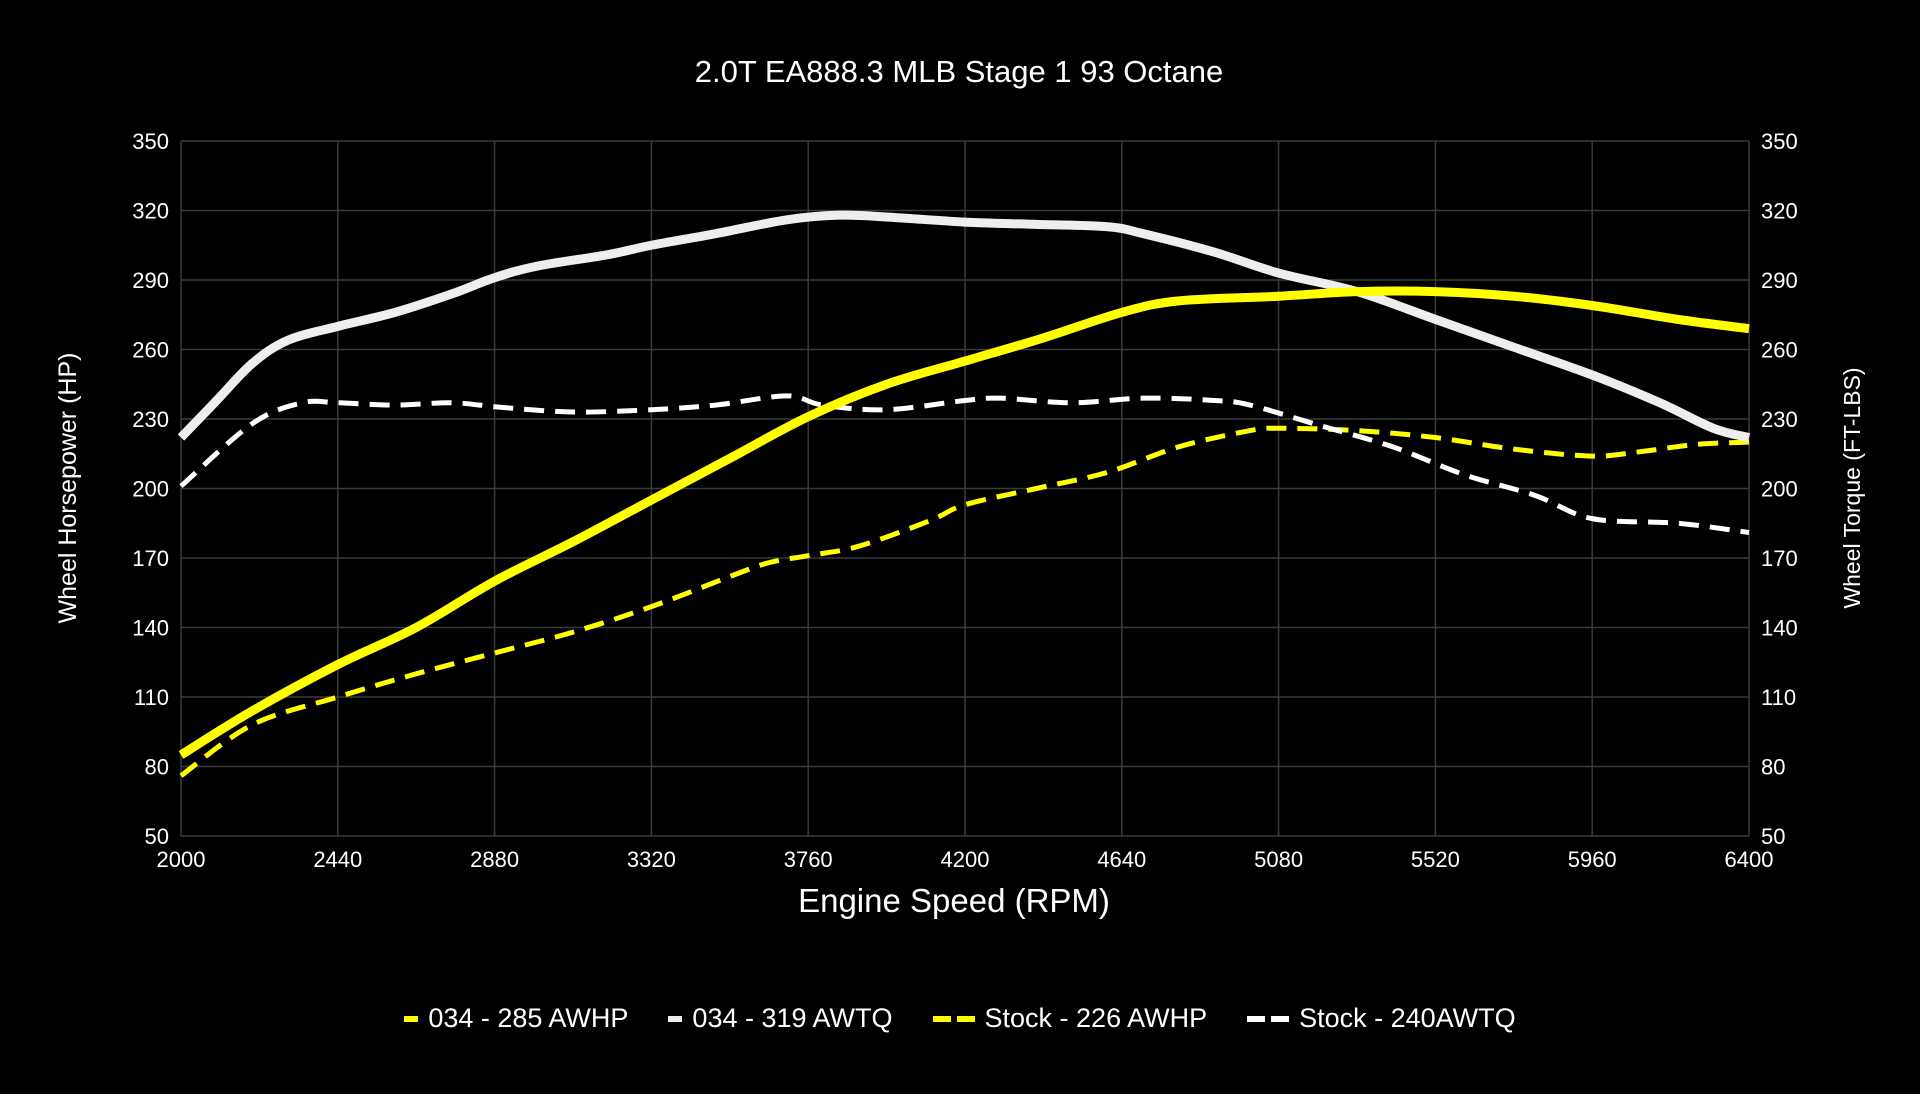 Image resolution: width=1920 pixels, height=1094 pixels. Describe the element at coordinates (1407, 1018) in the screenshot. I see `legend-label: Stock - 240AWTQ` at that location.